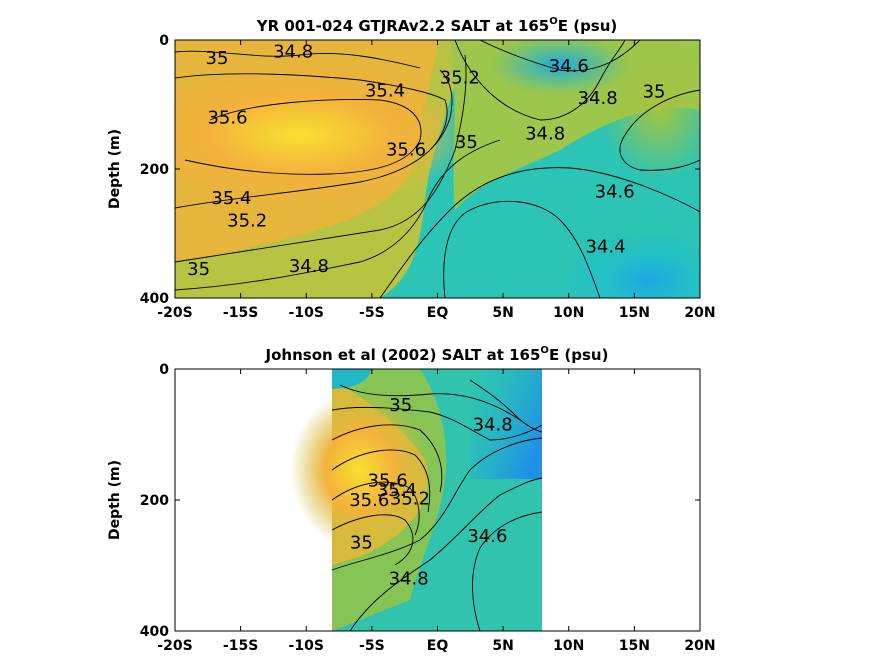 The image size is (875, 656). Describe the element at coordinates (164, 41) in the screenshot. I see `top-y-tick-label: 0` at that location.